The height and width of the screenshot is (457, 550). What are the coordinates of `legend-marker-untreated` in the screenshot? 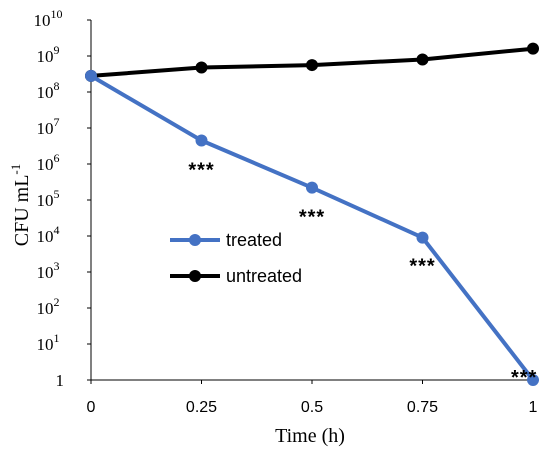 It's located at (195, 276).